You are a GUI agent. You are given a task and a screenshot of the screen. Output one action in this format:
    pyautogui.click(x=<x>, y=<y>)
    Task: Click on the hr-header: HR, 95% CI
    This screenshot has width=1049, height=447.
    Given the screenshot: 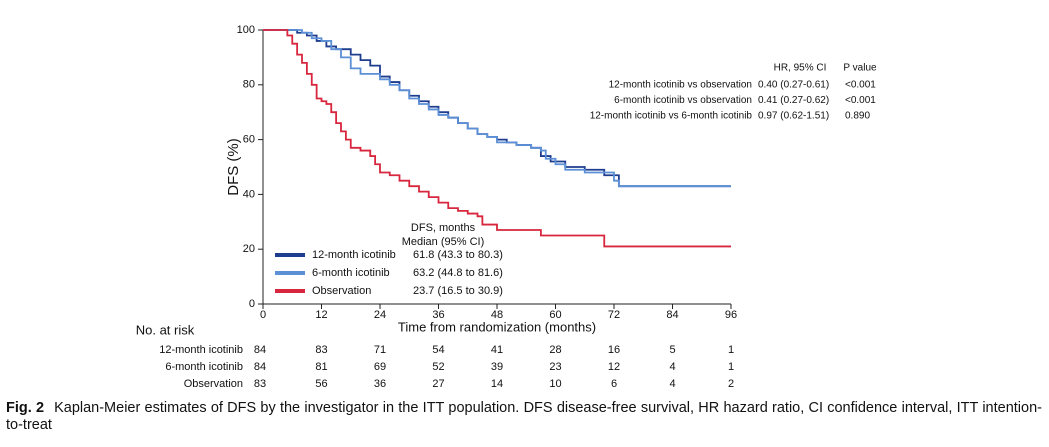 What is the action you would take?
    pyautogui.click(x=800, y=68)
    